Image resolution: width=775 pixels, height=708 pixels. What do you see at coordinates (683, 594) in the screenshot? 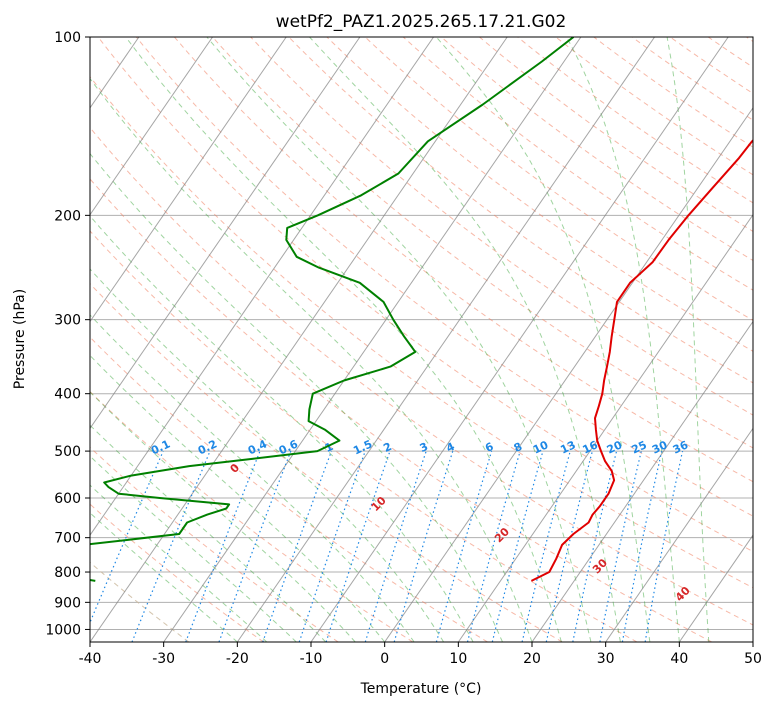
I see `moist-adiabat-label: 40` at bounding box center [683, 594].